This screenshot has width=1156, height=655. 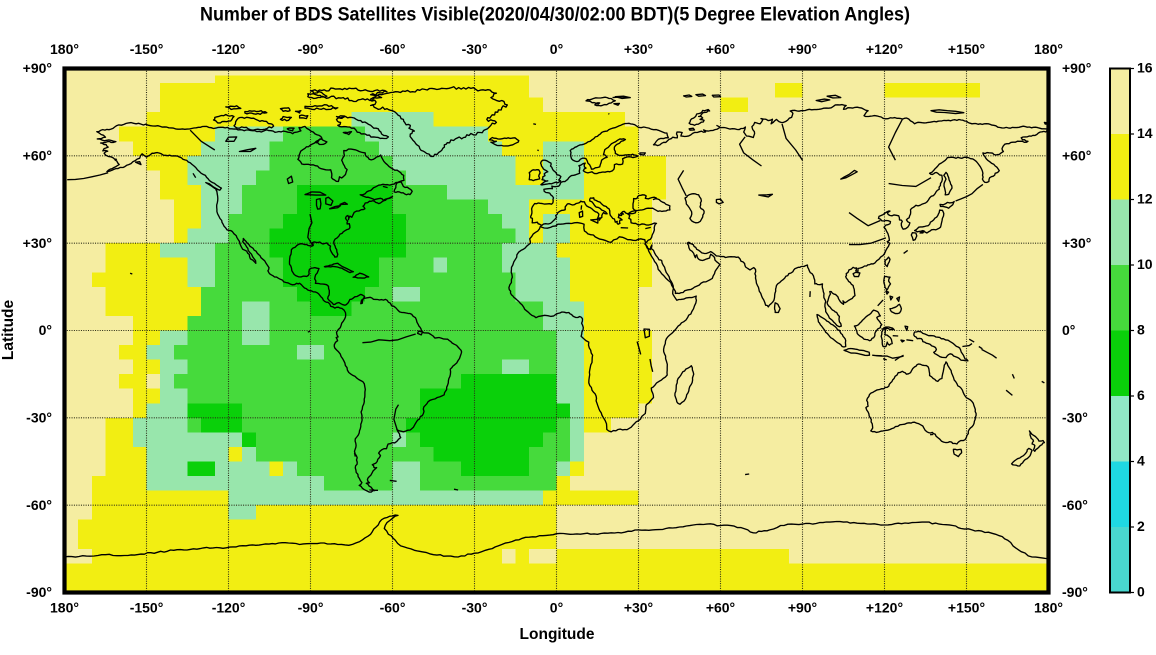 I want to click on svg-text: 0, so click(x=1141, y=591).